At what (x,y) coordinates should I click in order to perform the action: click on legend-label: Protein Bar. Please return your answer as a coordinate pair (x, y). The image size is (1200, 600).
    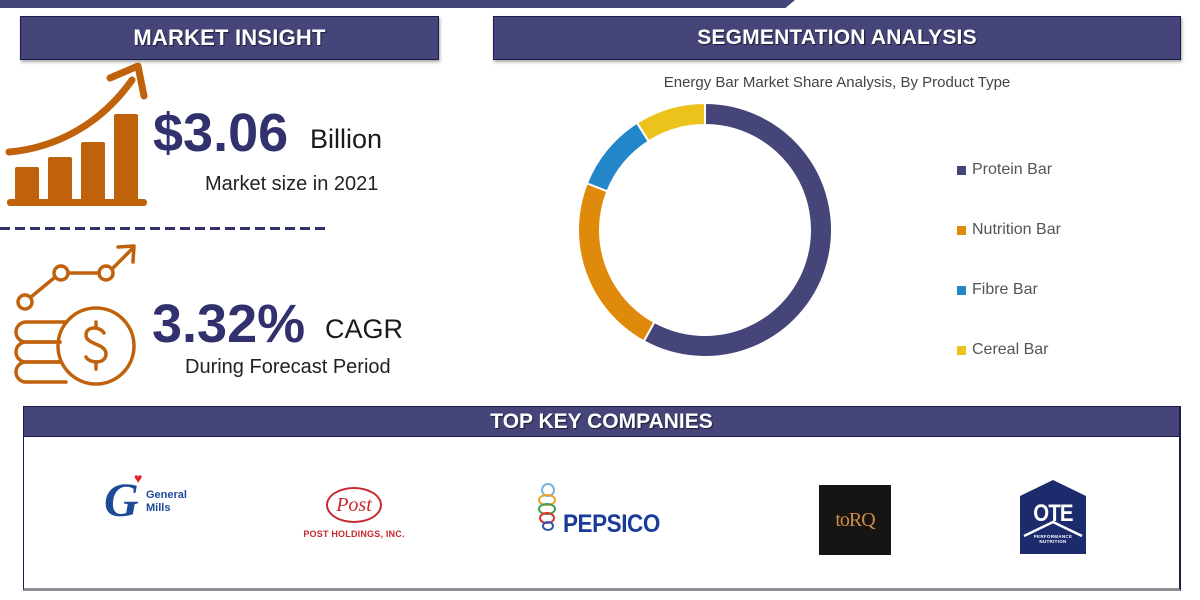
    Looking at the image, I should click on (1012, 169).